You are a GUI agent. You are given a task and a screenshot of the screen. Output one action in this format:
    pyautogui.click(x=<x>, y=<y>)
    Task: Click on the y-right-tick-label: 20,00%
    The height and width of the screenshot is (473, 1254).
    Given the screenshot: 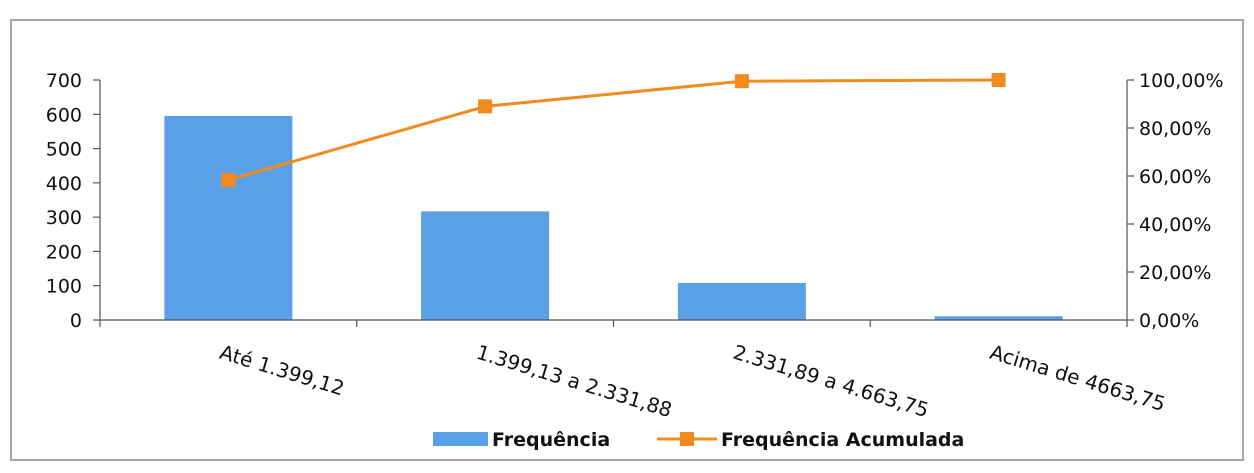 What is the action you would take?
    pyautogui.click(x=1175, y=273)
    